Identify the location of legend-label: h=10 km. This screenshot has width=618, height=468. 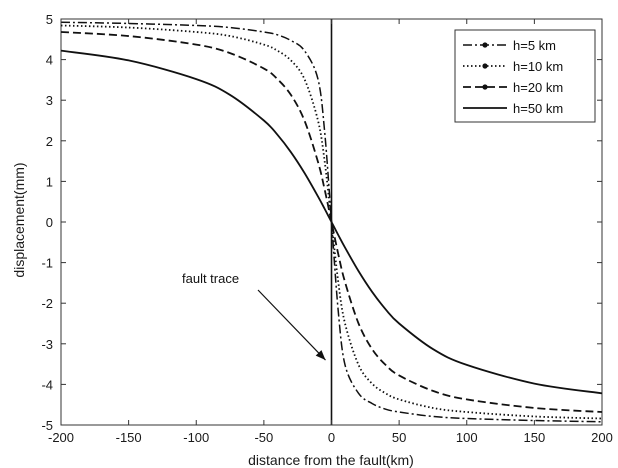
(538, 66).